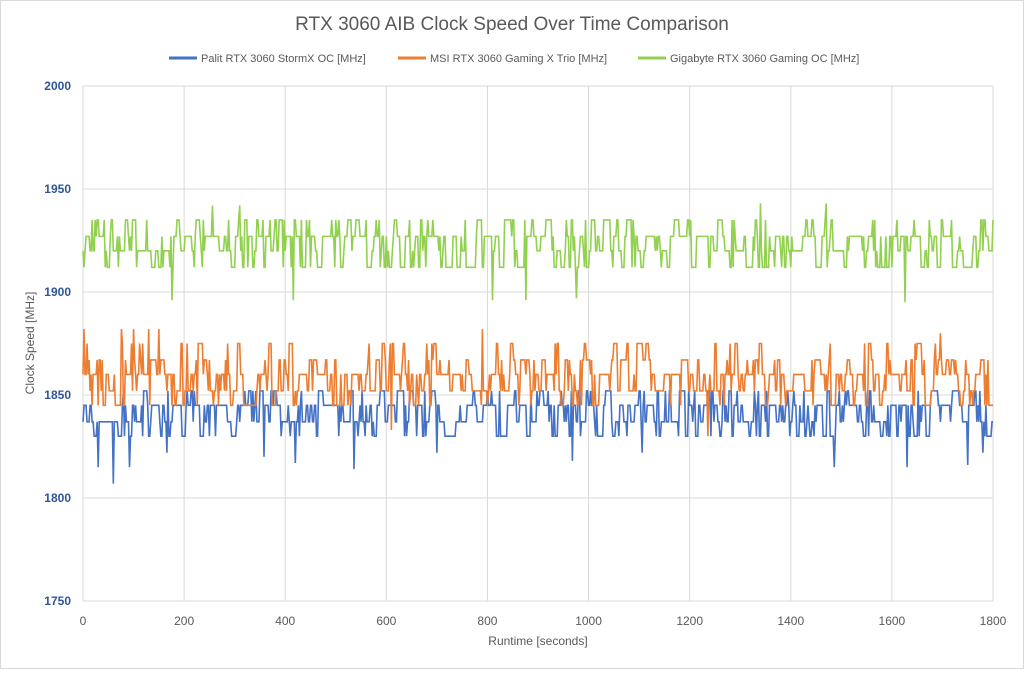  I want to click on x-axis-title: Runtime [seconds], so click(537, 641).